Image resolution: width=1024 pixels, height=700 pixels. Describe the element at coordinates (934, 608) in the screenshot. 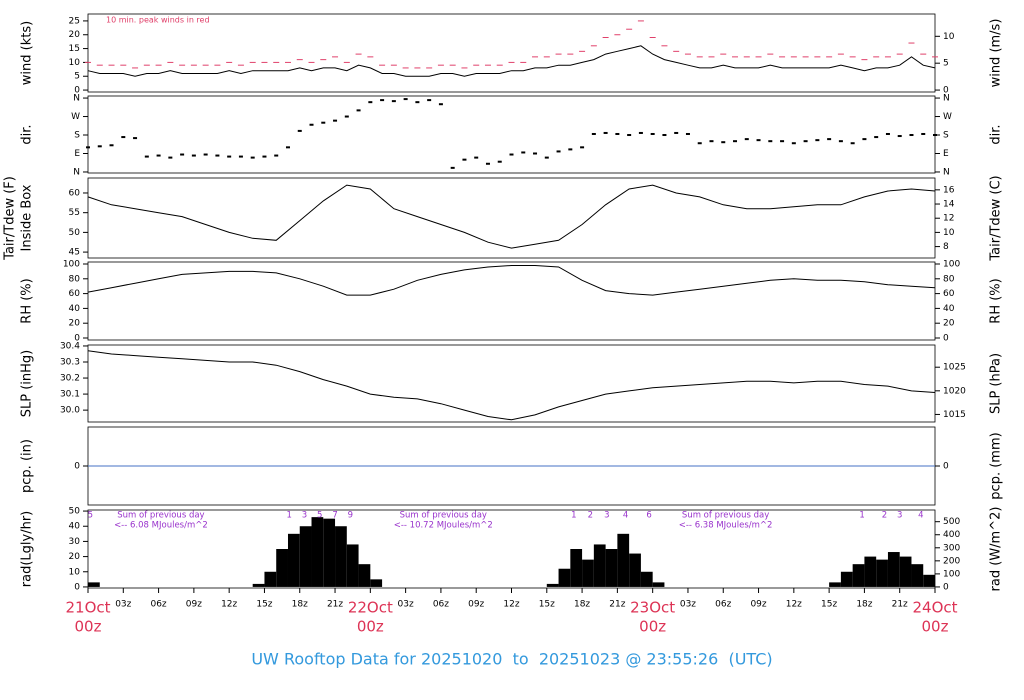

I see `day-label: 24Oct` at that location.